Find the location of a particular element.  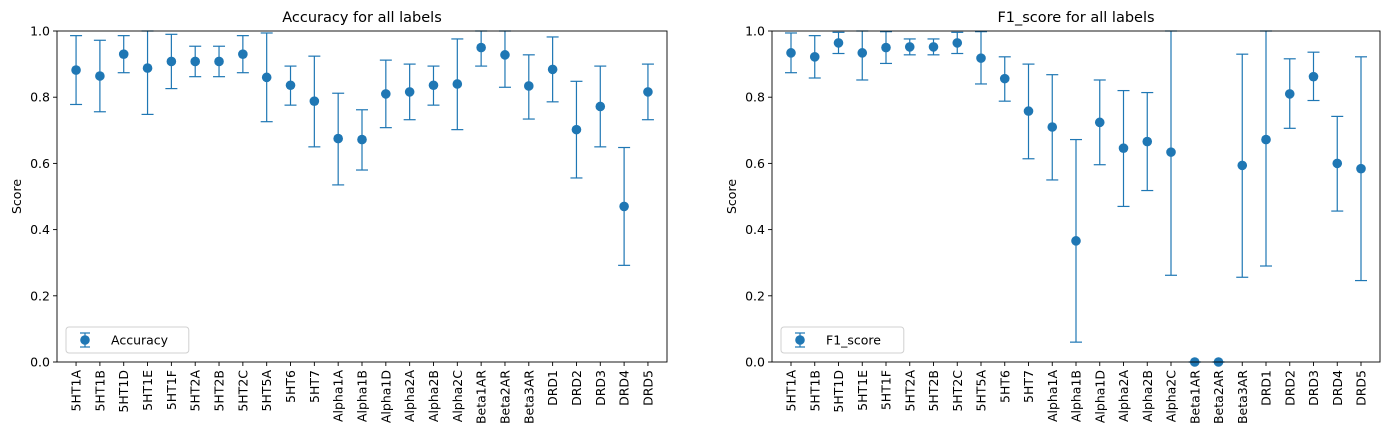

legend: F1_score is located at coordinates (842, 340).